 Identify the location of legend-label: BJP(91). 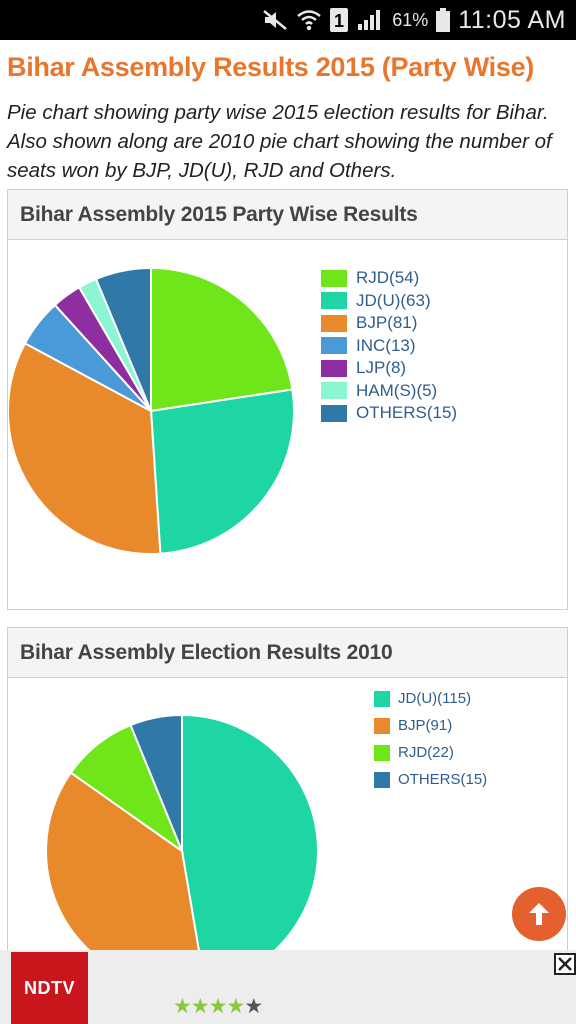
(425, 725).